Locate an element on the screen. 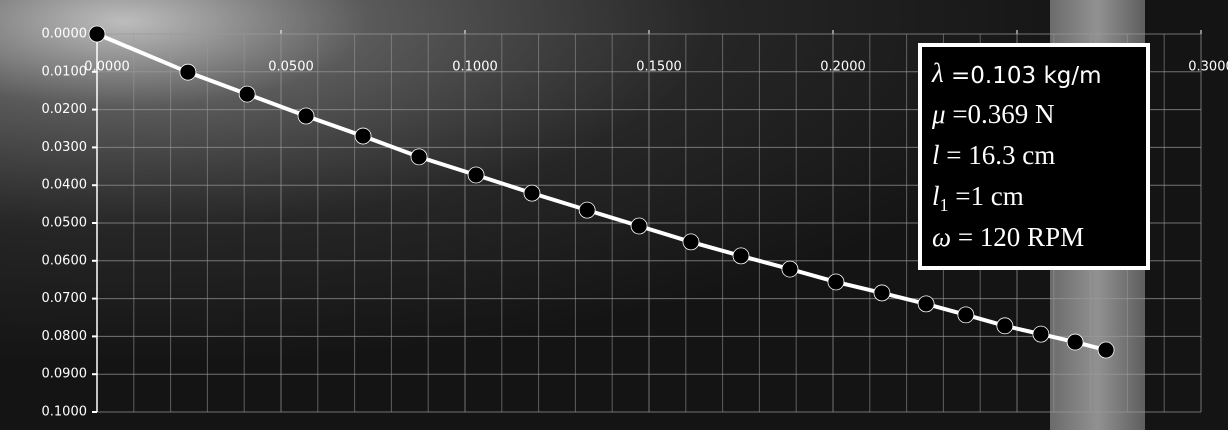 The width and height of the screenshot is (1228, 430). annotation-frame is located at coordinates (1034, 156).